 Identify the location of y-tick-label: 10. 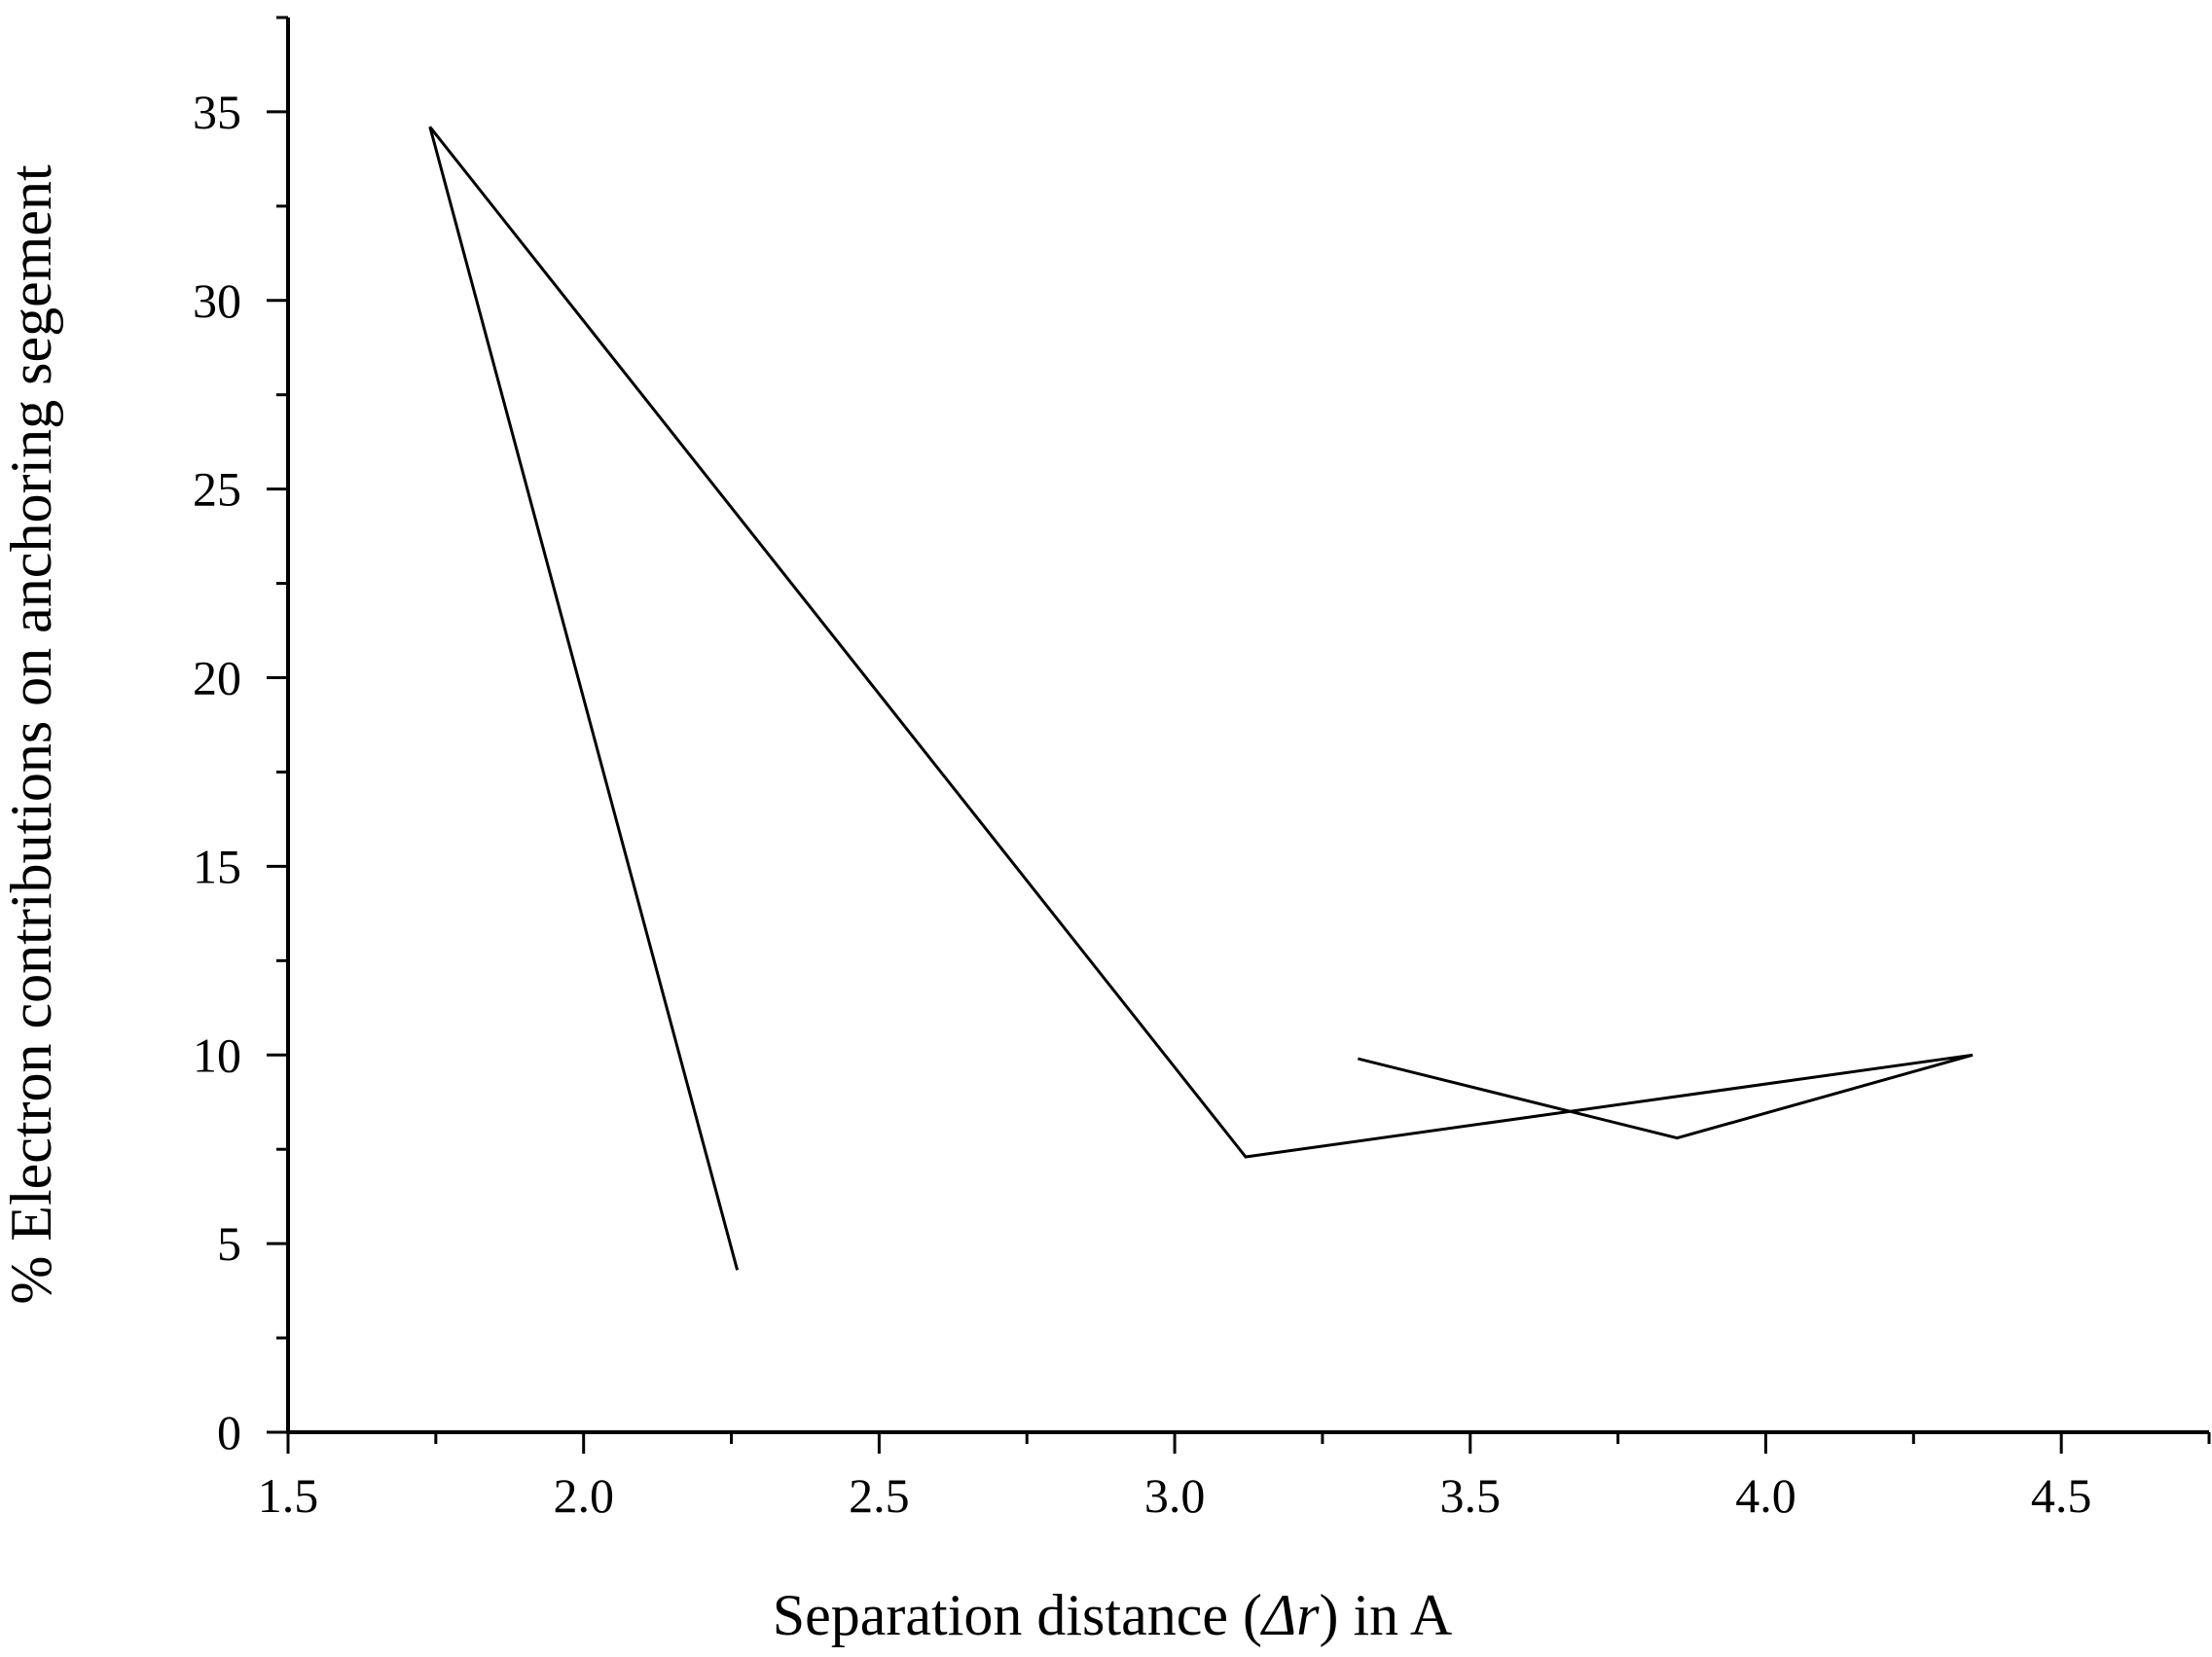
(217, 1054).